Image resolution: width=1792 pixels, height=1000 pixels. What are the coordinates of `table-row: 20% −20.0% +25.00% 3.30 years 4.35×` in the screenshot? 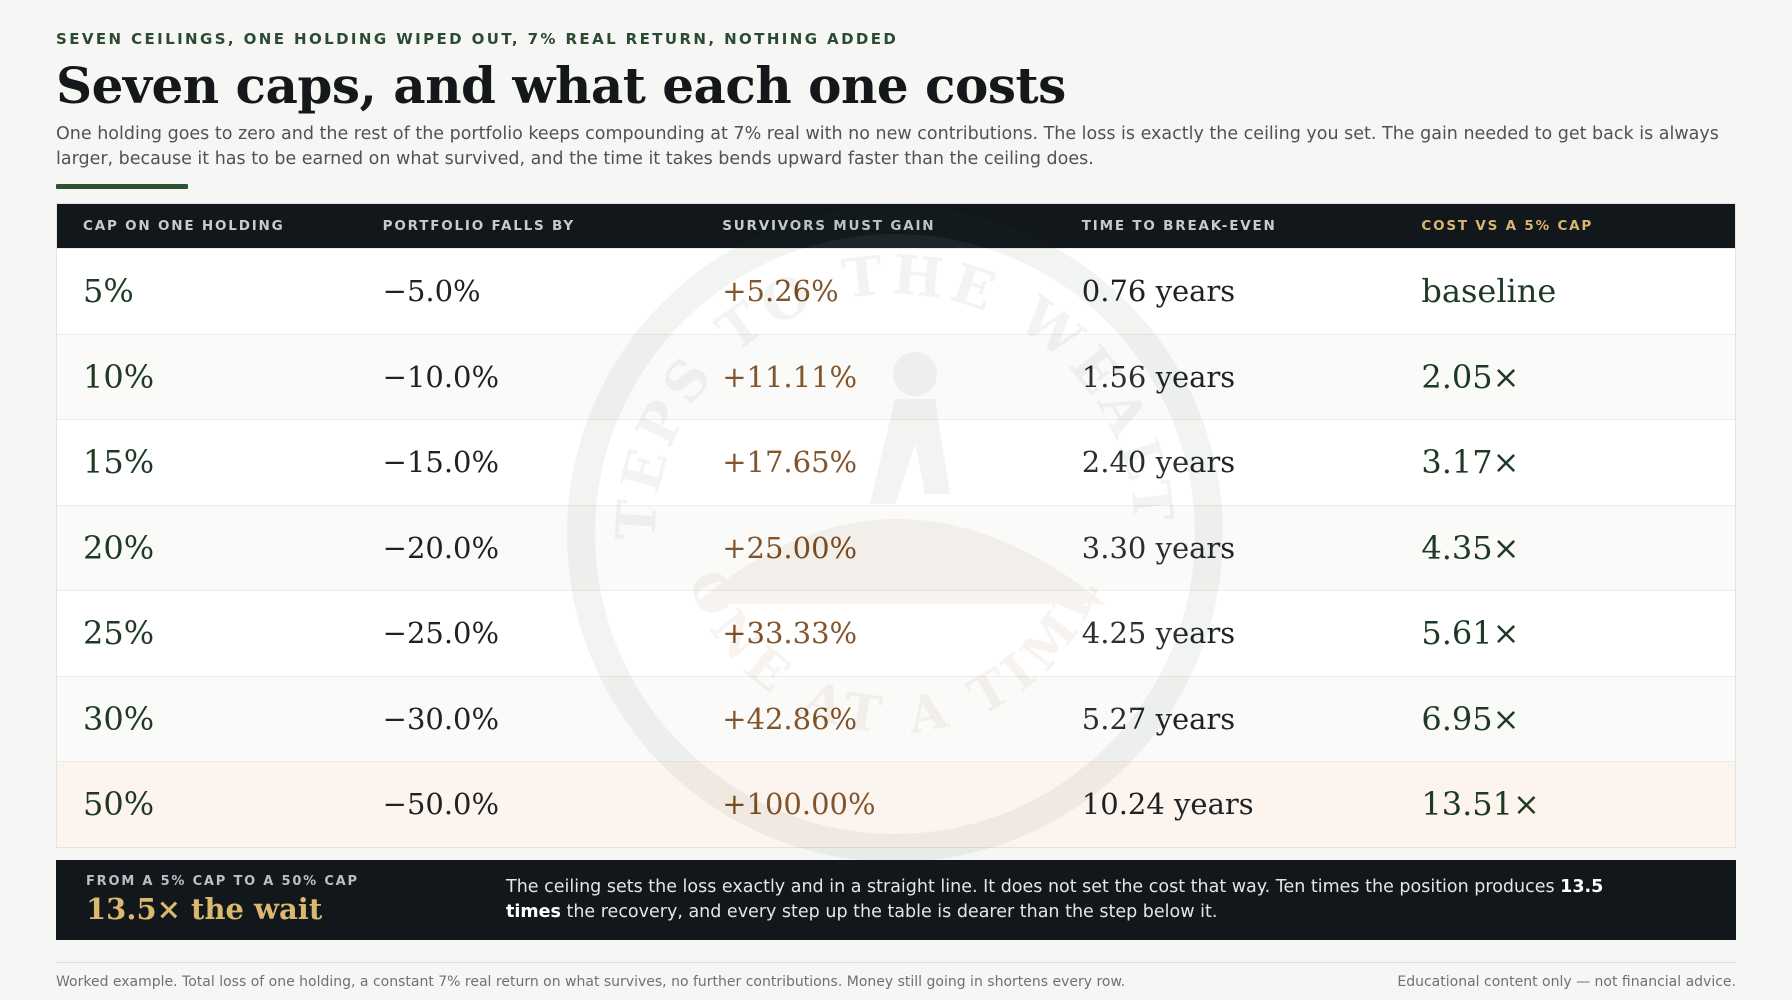 It's located at (896, 547).